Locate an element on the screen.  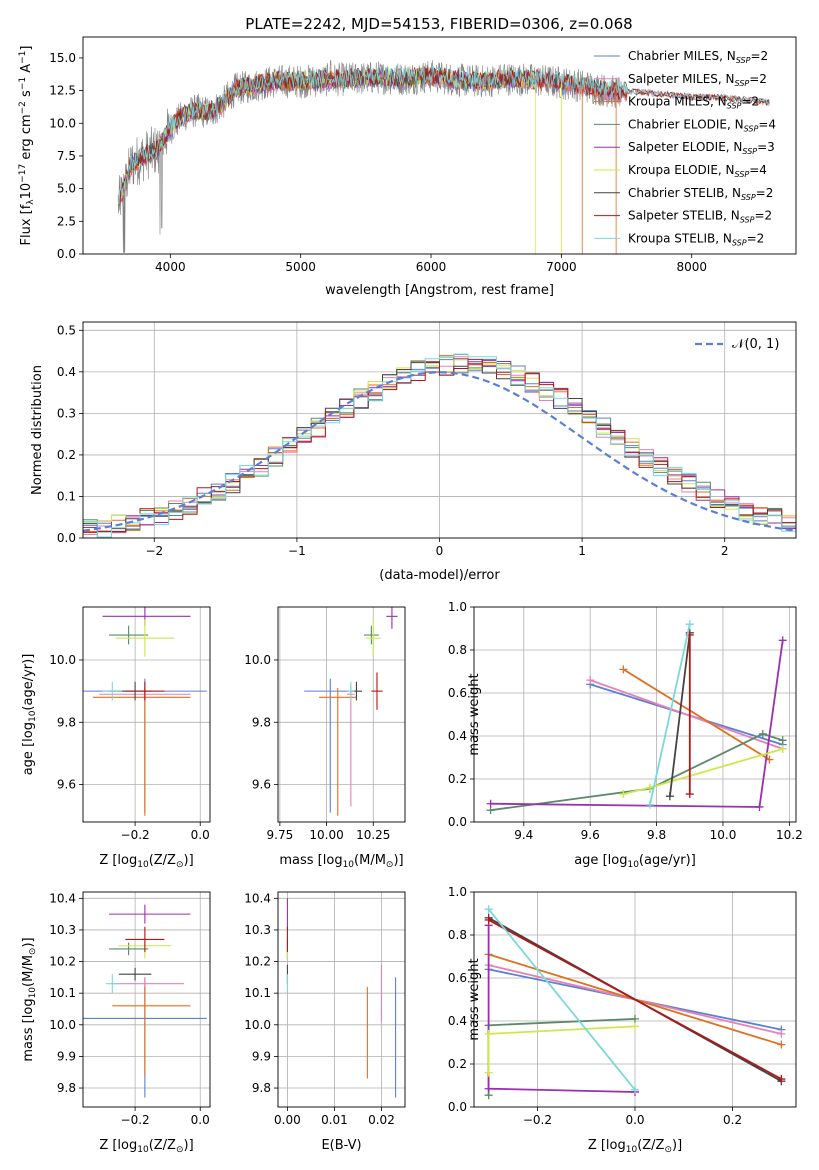
y-tick-label: 0.0 is located at coordinates (457, 1107).